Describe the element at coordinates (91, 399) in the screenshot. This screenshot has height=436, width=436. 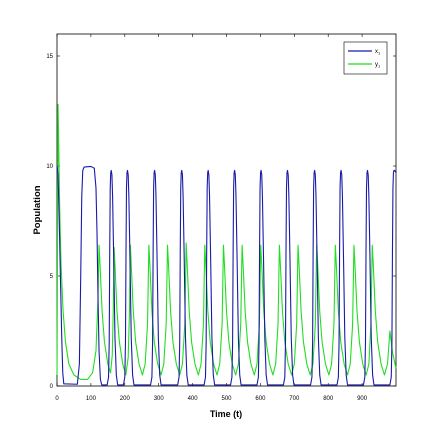
I see `x-tick-label: 100` at that location.